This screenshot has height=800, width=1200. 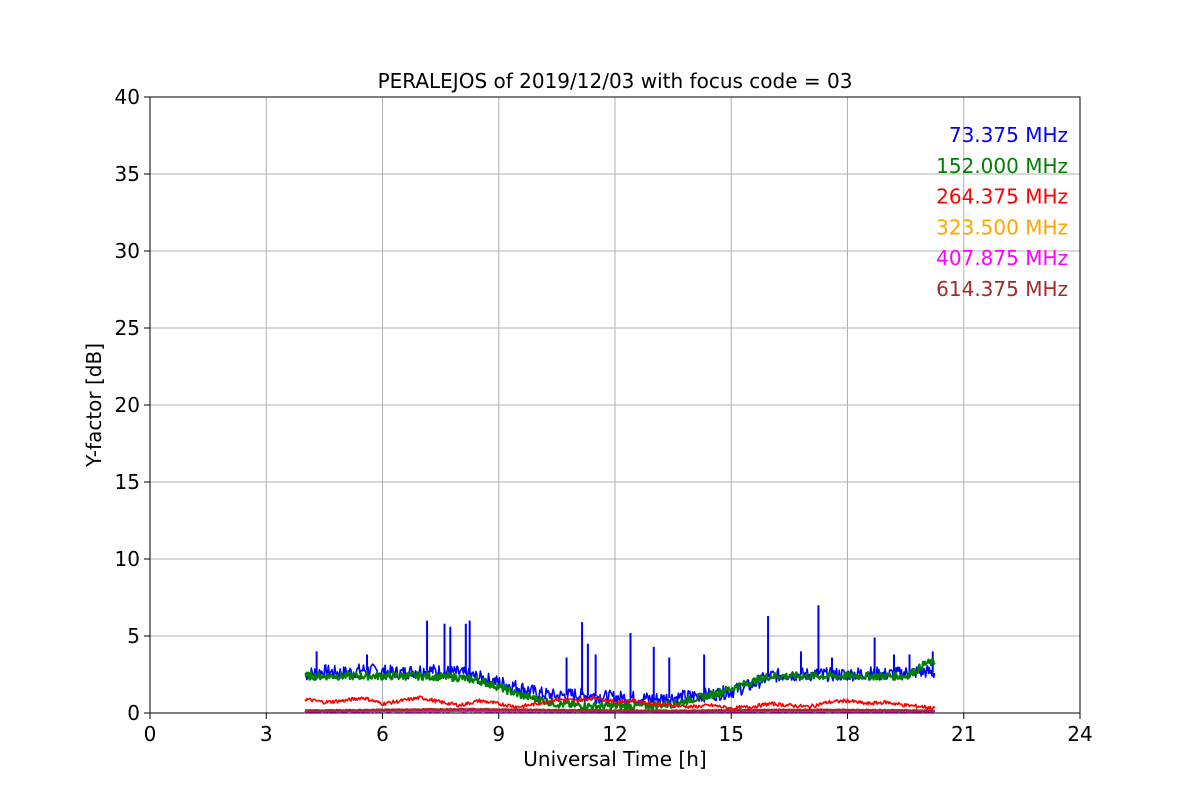 I want to click on y-tick-label: 10, so click(x=127, y=559).